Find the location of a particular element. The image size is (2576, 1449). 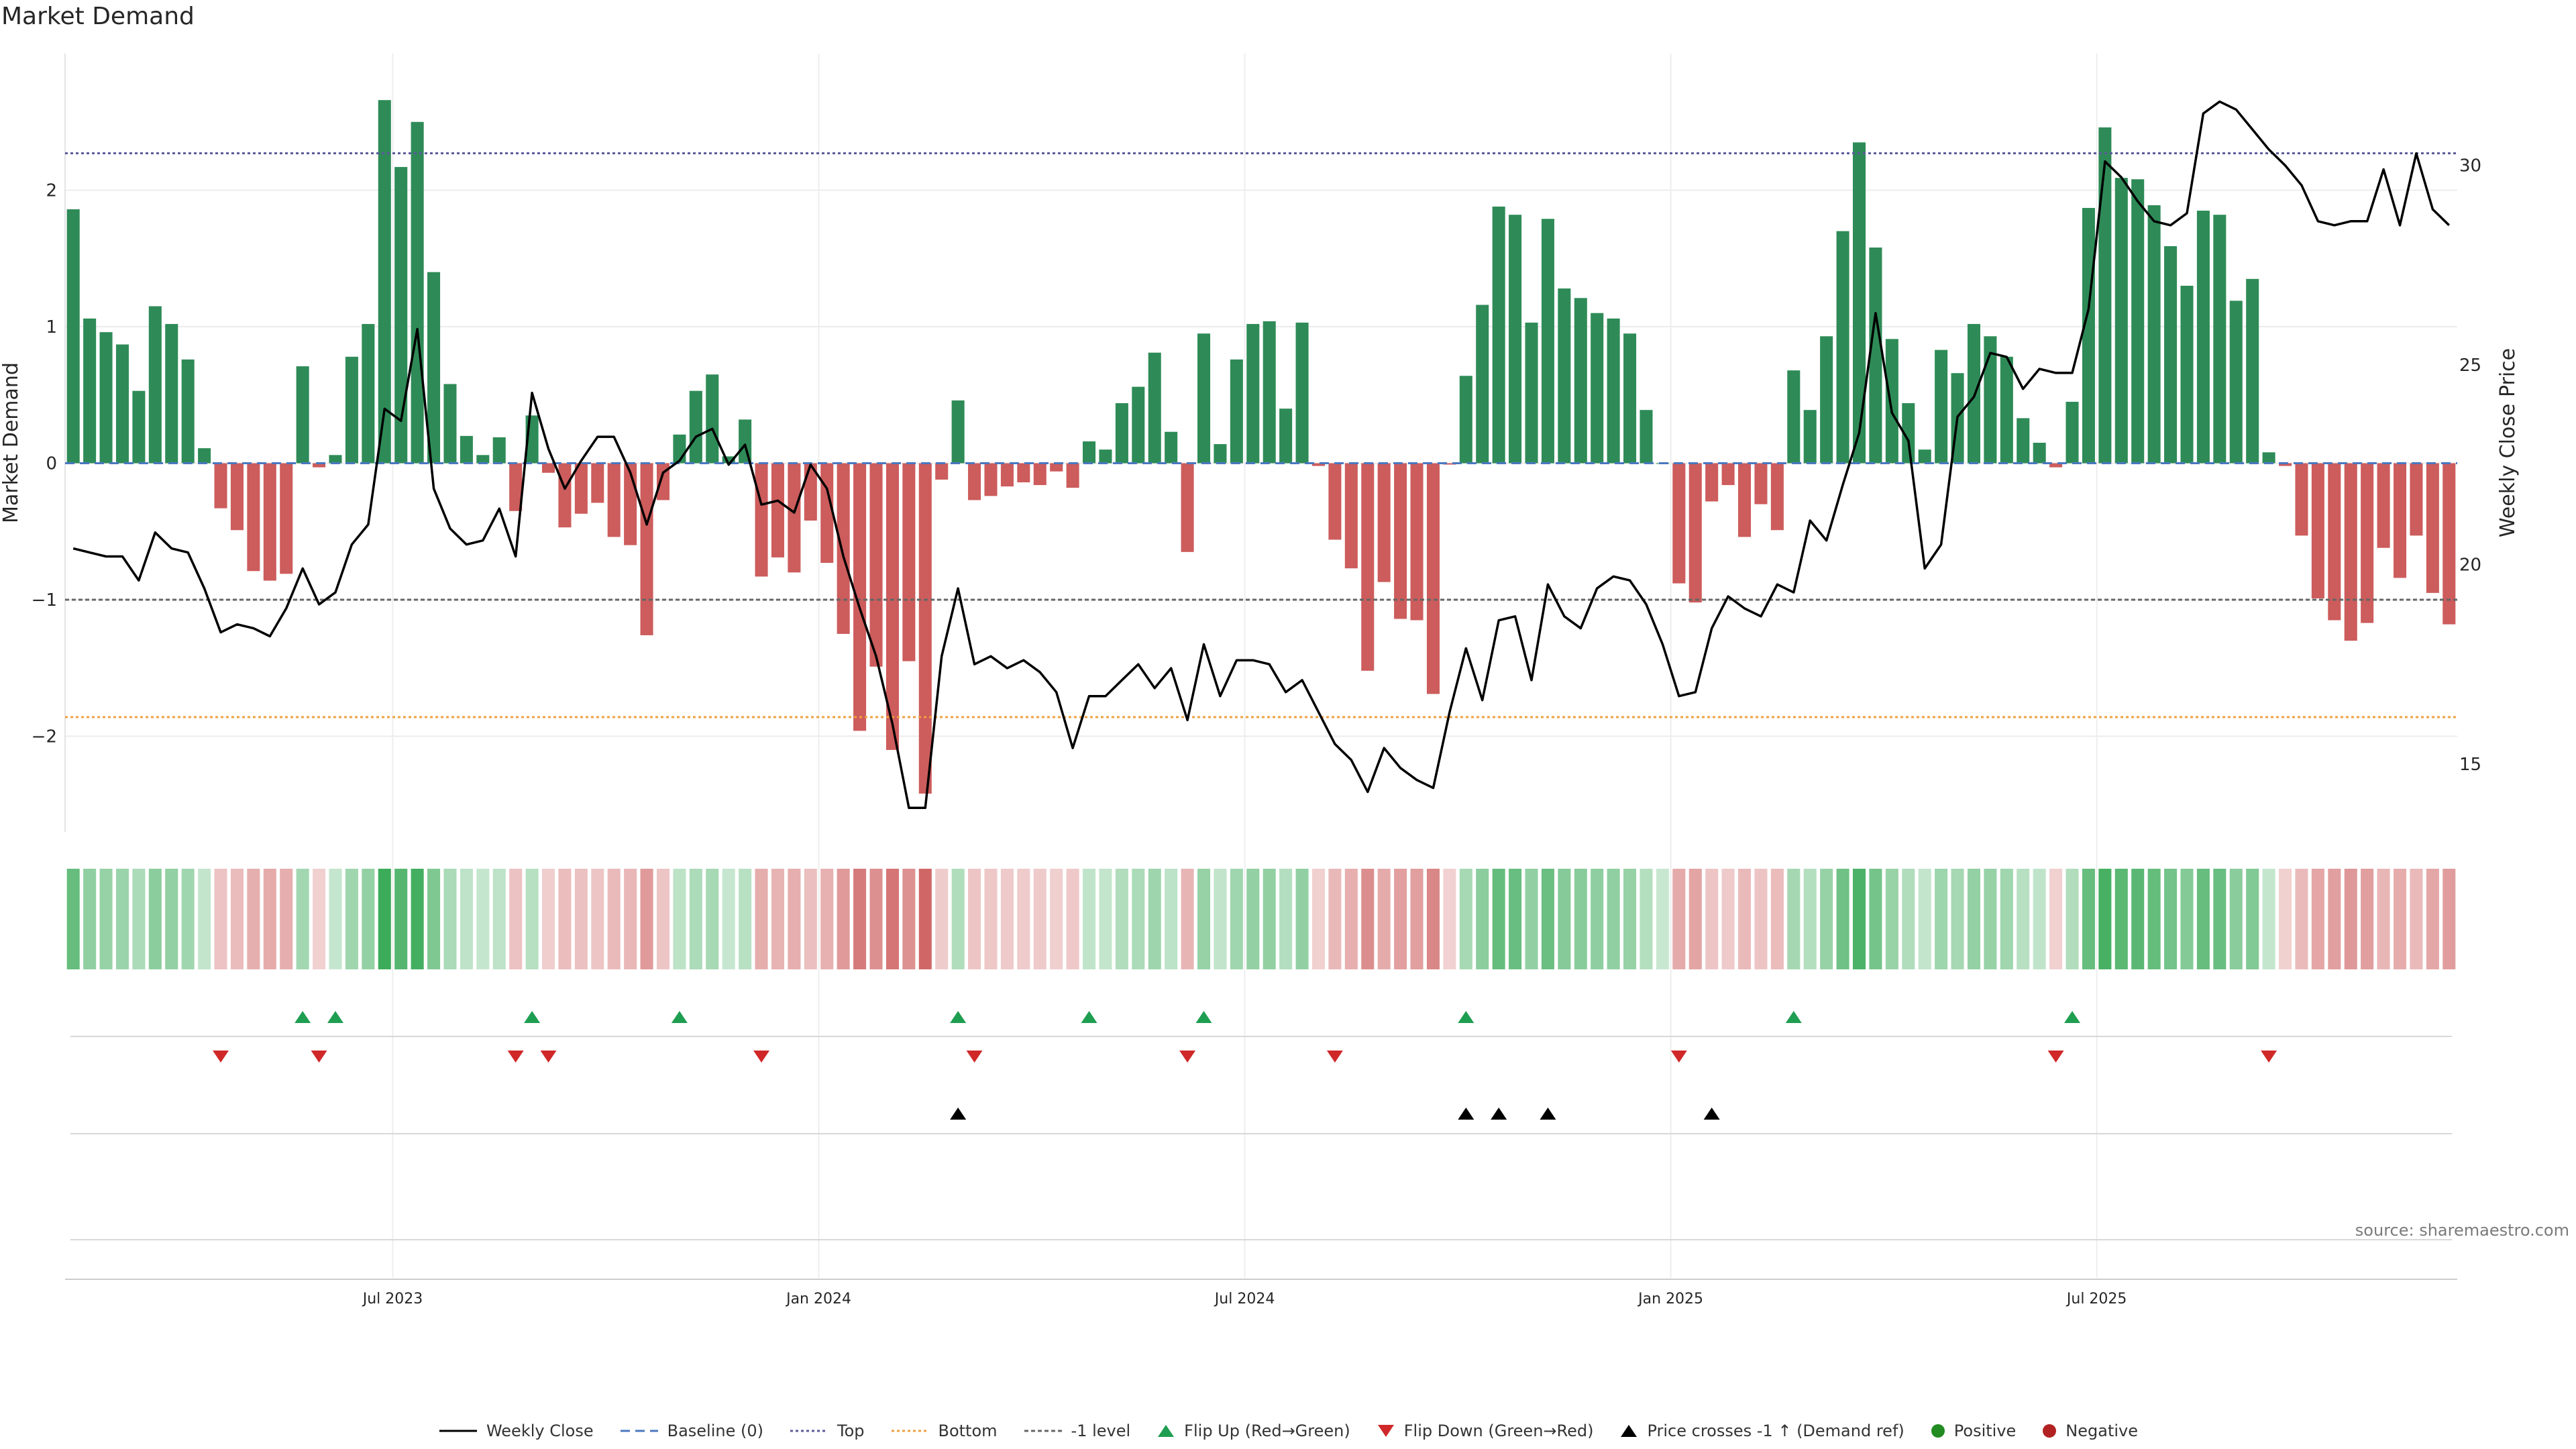

legend-flip-up-icon is located at coordinates (1166, 1431).